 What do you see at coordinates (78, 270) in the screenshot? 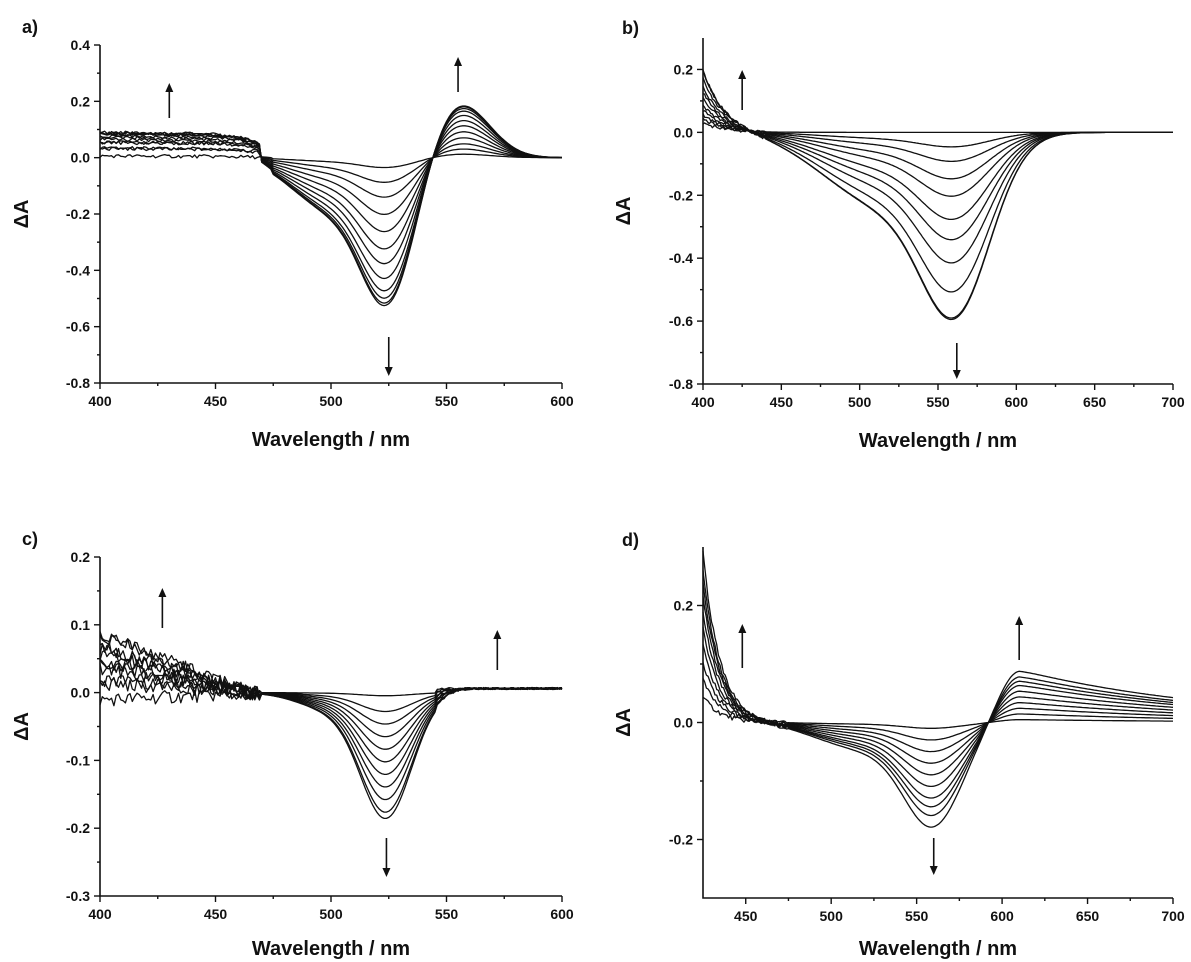
I see `y-tick-label: -0.4` at bounding box center [78, 270].